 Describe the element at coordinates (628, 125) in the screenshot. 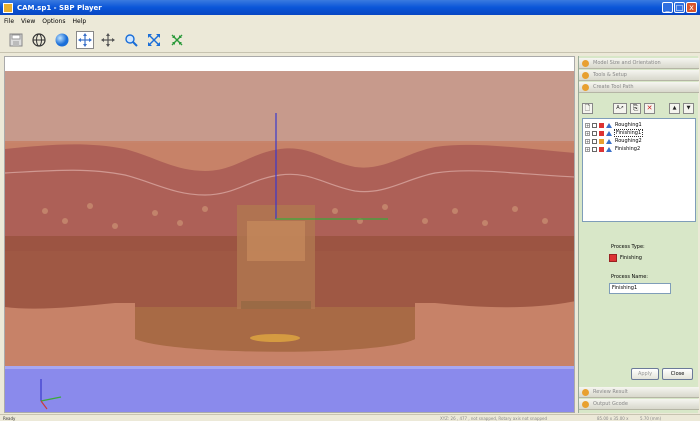

I see `tree-item-label: Roughing1` at that location.